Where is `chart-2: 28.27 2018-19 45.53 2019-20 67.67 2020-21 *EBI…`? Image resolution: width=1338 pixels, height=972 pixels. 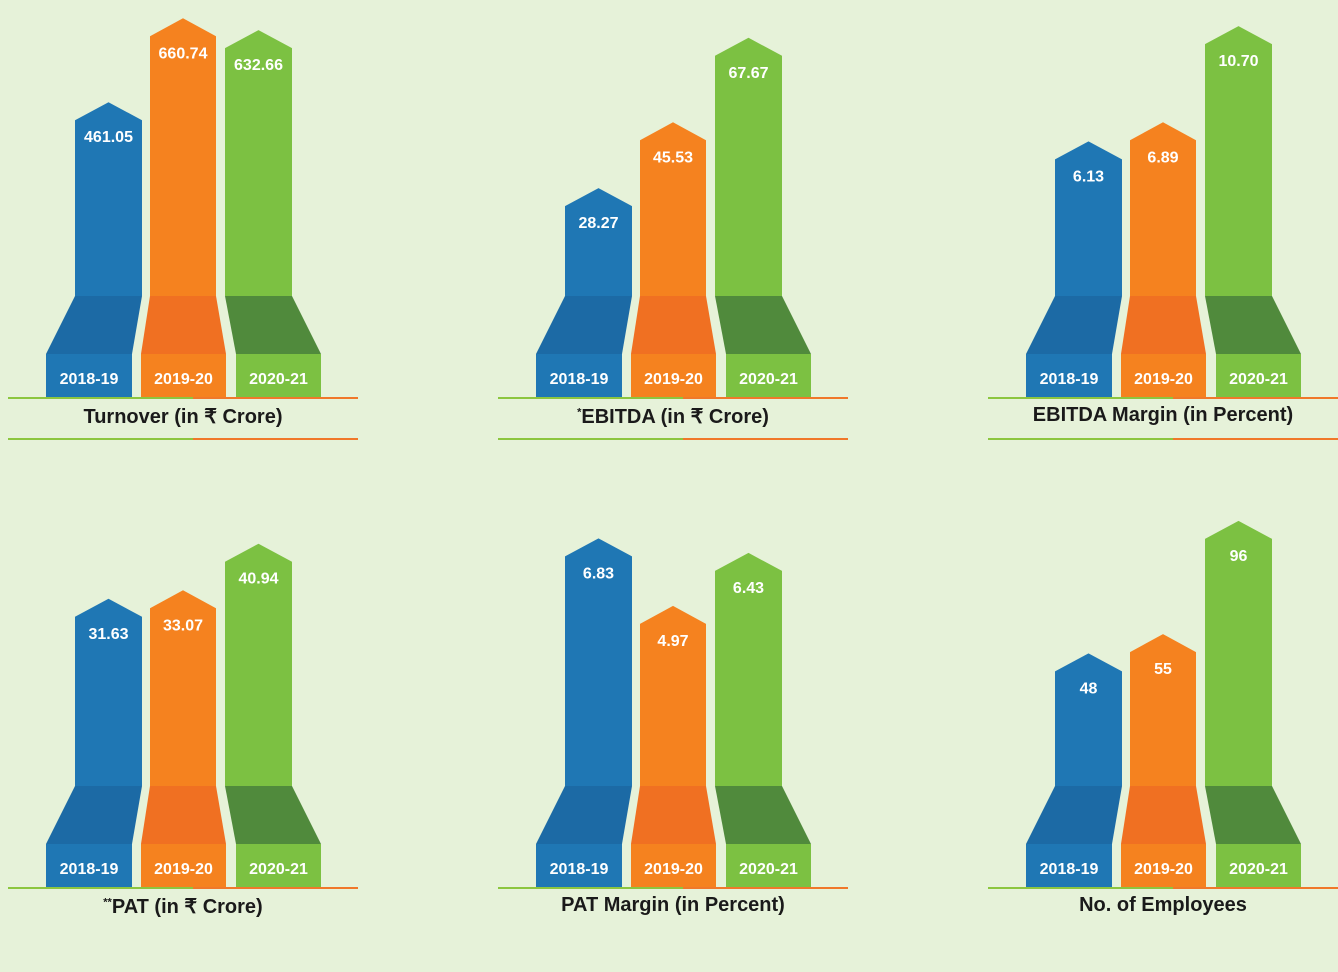
chart-2: 28.27 2018-19 45.53 2019-20 67.67 2020-21 *EBI… is located at coordinates (683, 220).